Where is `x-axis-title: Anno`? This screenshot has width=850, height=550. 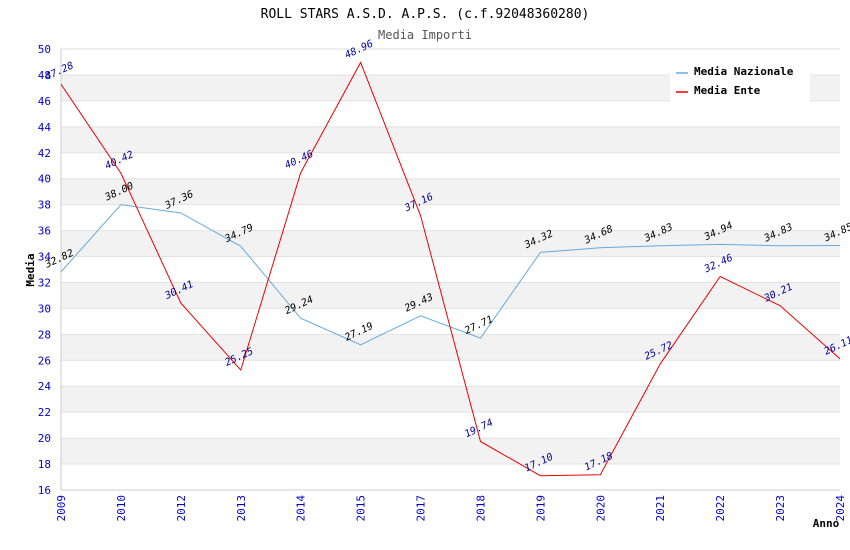
x-axis-title: Anno is located at coordinates (826, 523).